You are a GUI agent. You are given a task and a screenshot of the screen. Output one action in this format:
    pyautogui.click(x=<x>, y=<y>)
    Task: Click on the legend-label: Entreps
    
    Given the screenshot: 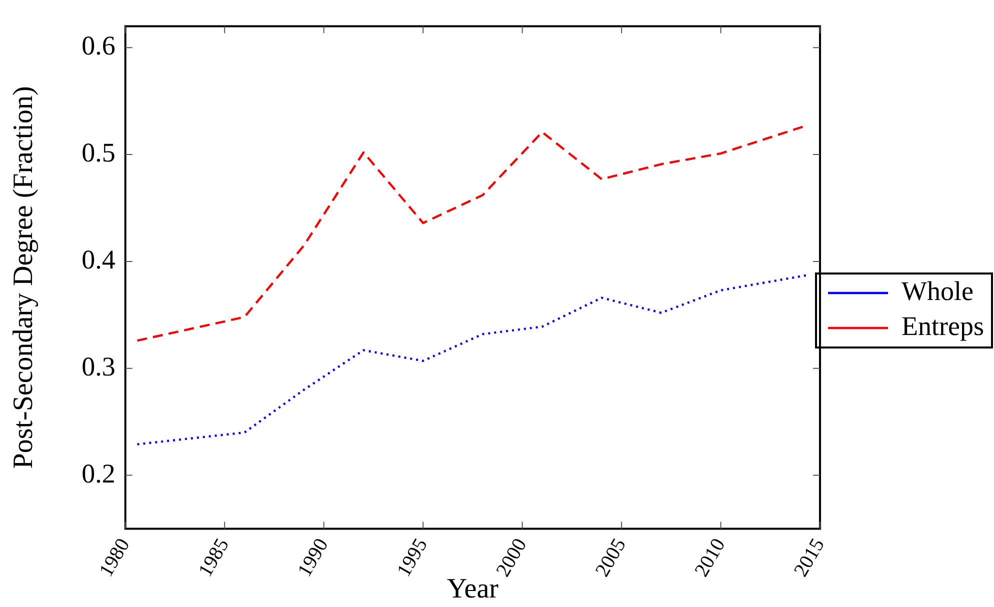 What is the action you would take?
    pyautogui.click(x=943, y=326)
    